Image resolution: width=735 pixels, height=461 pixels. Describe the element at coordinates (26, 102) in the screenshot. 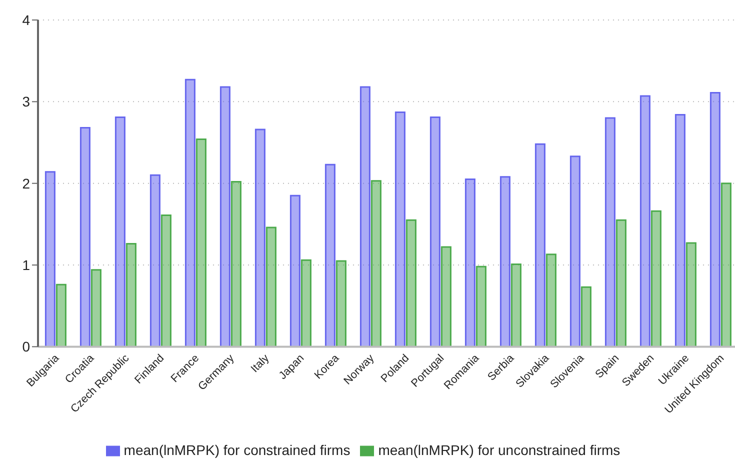

I see `y-tick-label: 3` at that location.